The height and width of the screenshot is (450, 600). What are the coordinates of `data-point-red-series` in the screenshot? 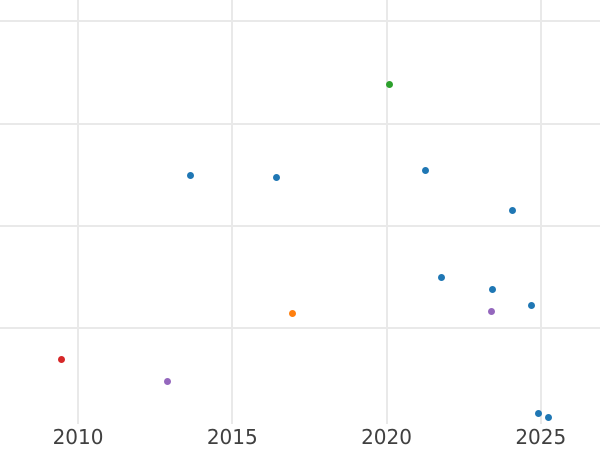 It's located at (62, 360).